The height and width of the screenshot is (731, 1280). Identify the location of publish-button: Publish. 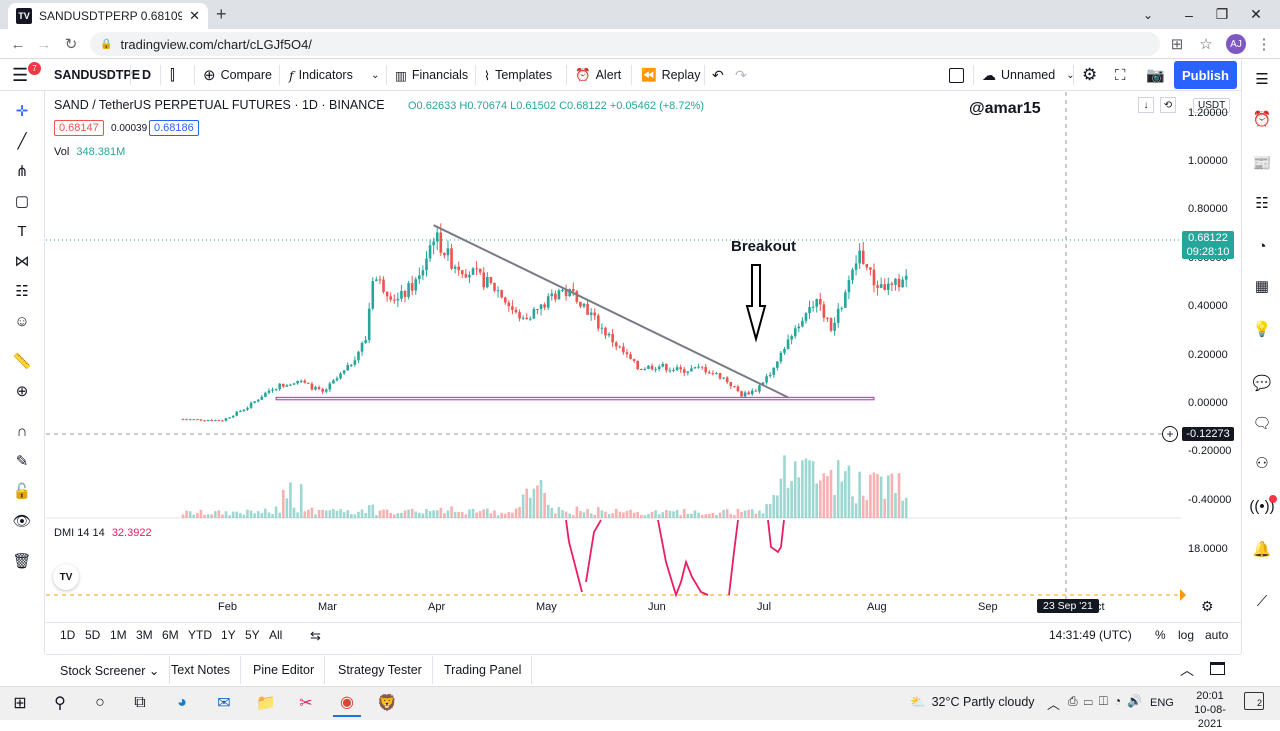
(1205, 75).